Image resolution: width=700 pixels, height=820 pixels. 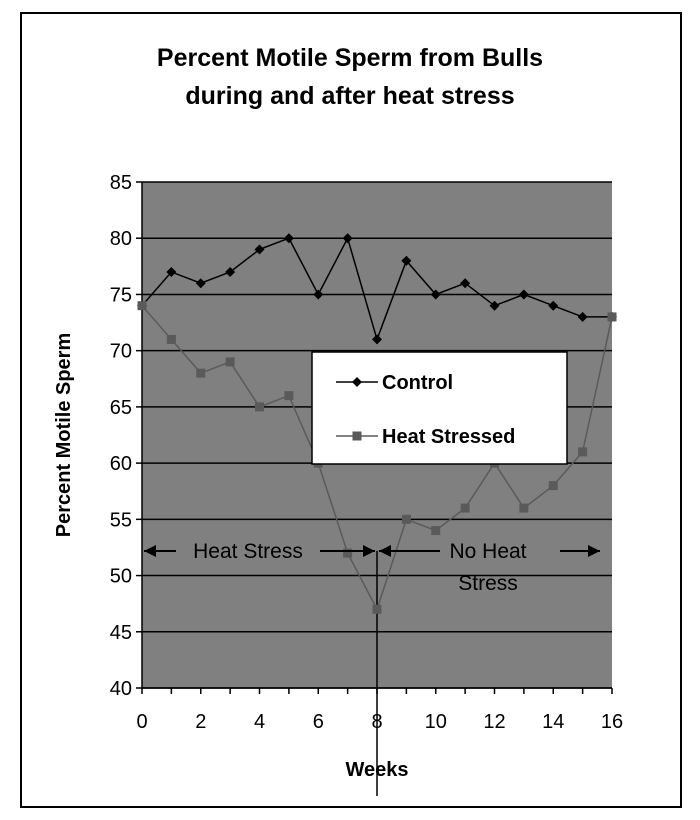 I want to click on x-tick-label: 10, so click(x=436, y=722).